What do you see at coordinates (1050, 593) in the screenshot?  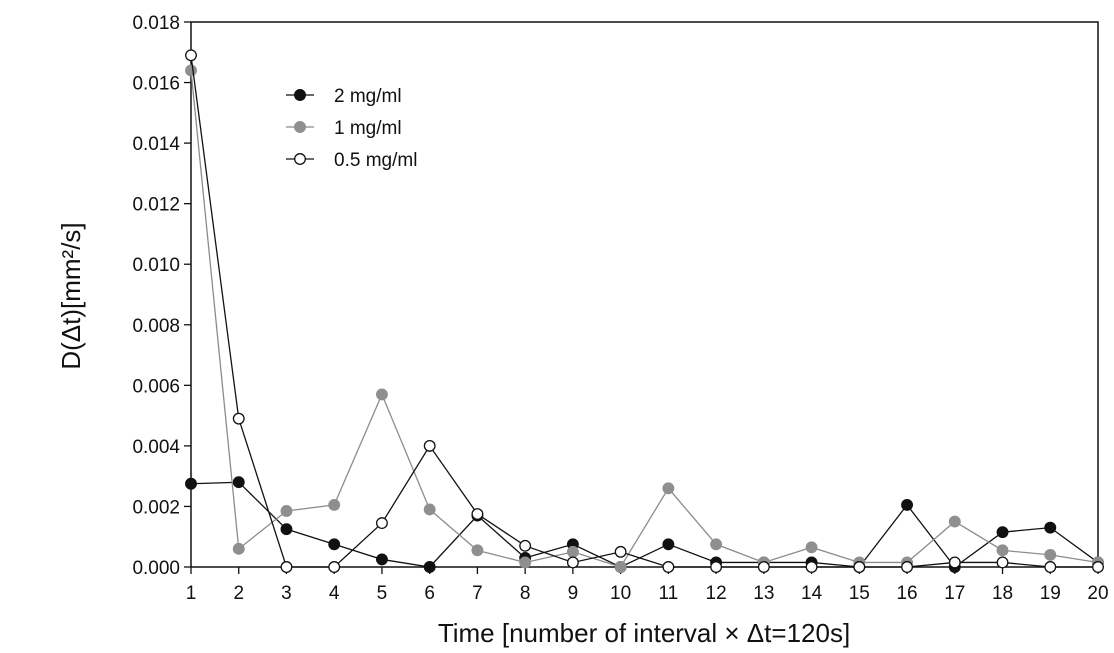 I see `x-tick-label: 19` at bounding box center [1050, 593].